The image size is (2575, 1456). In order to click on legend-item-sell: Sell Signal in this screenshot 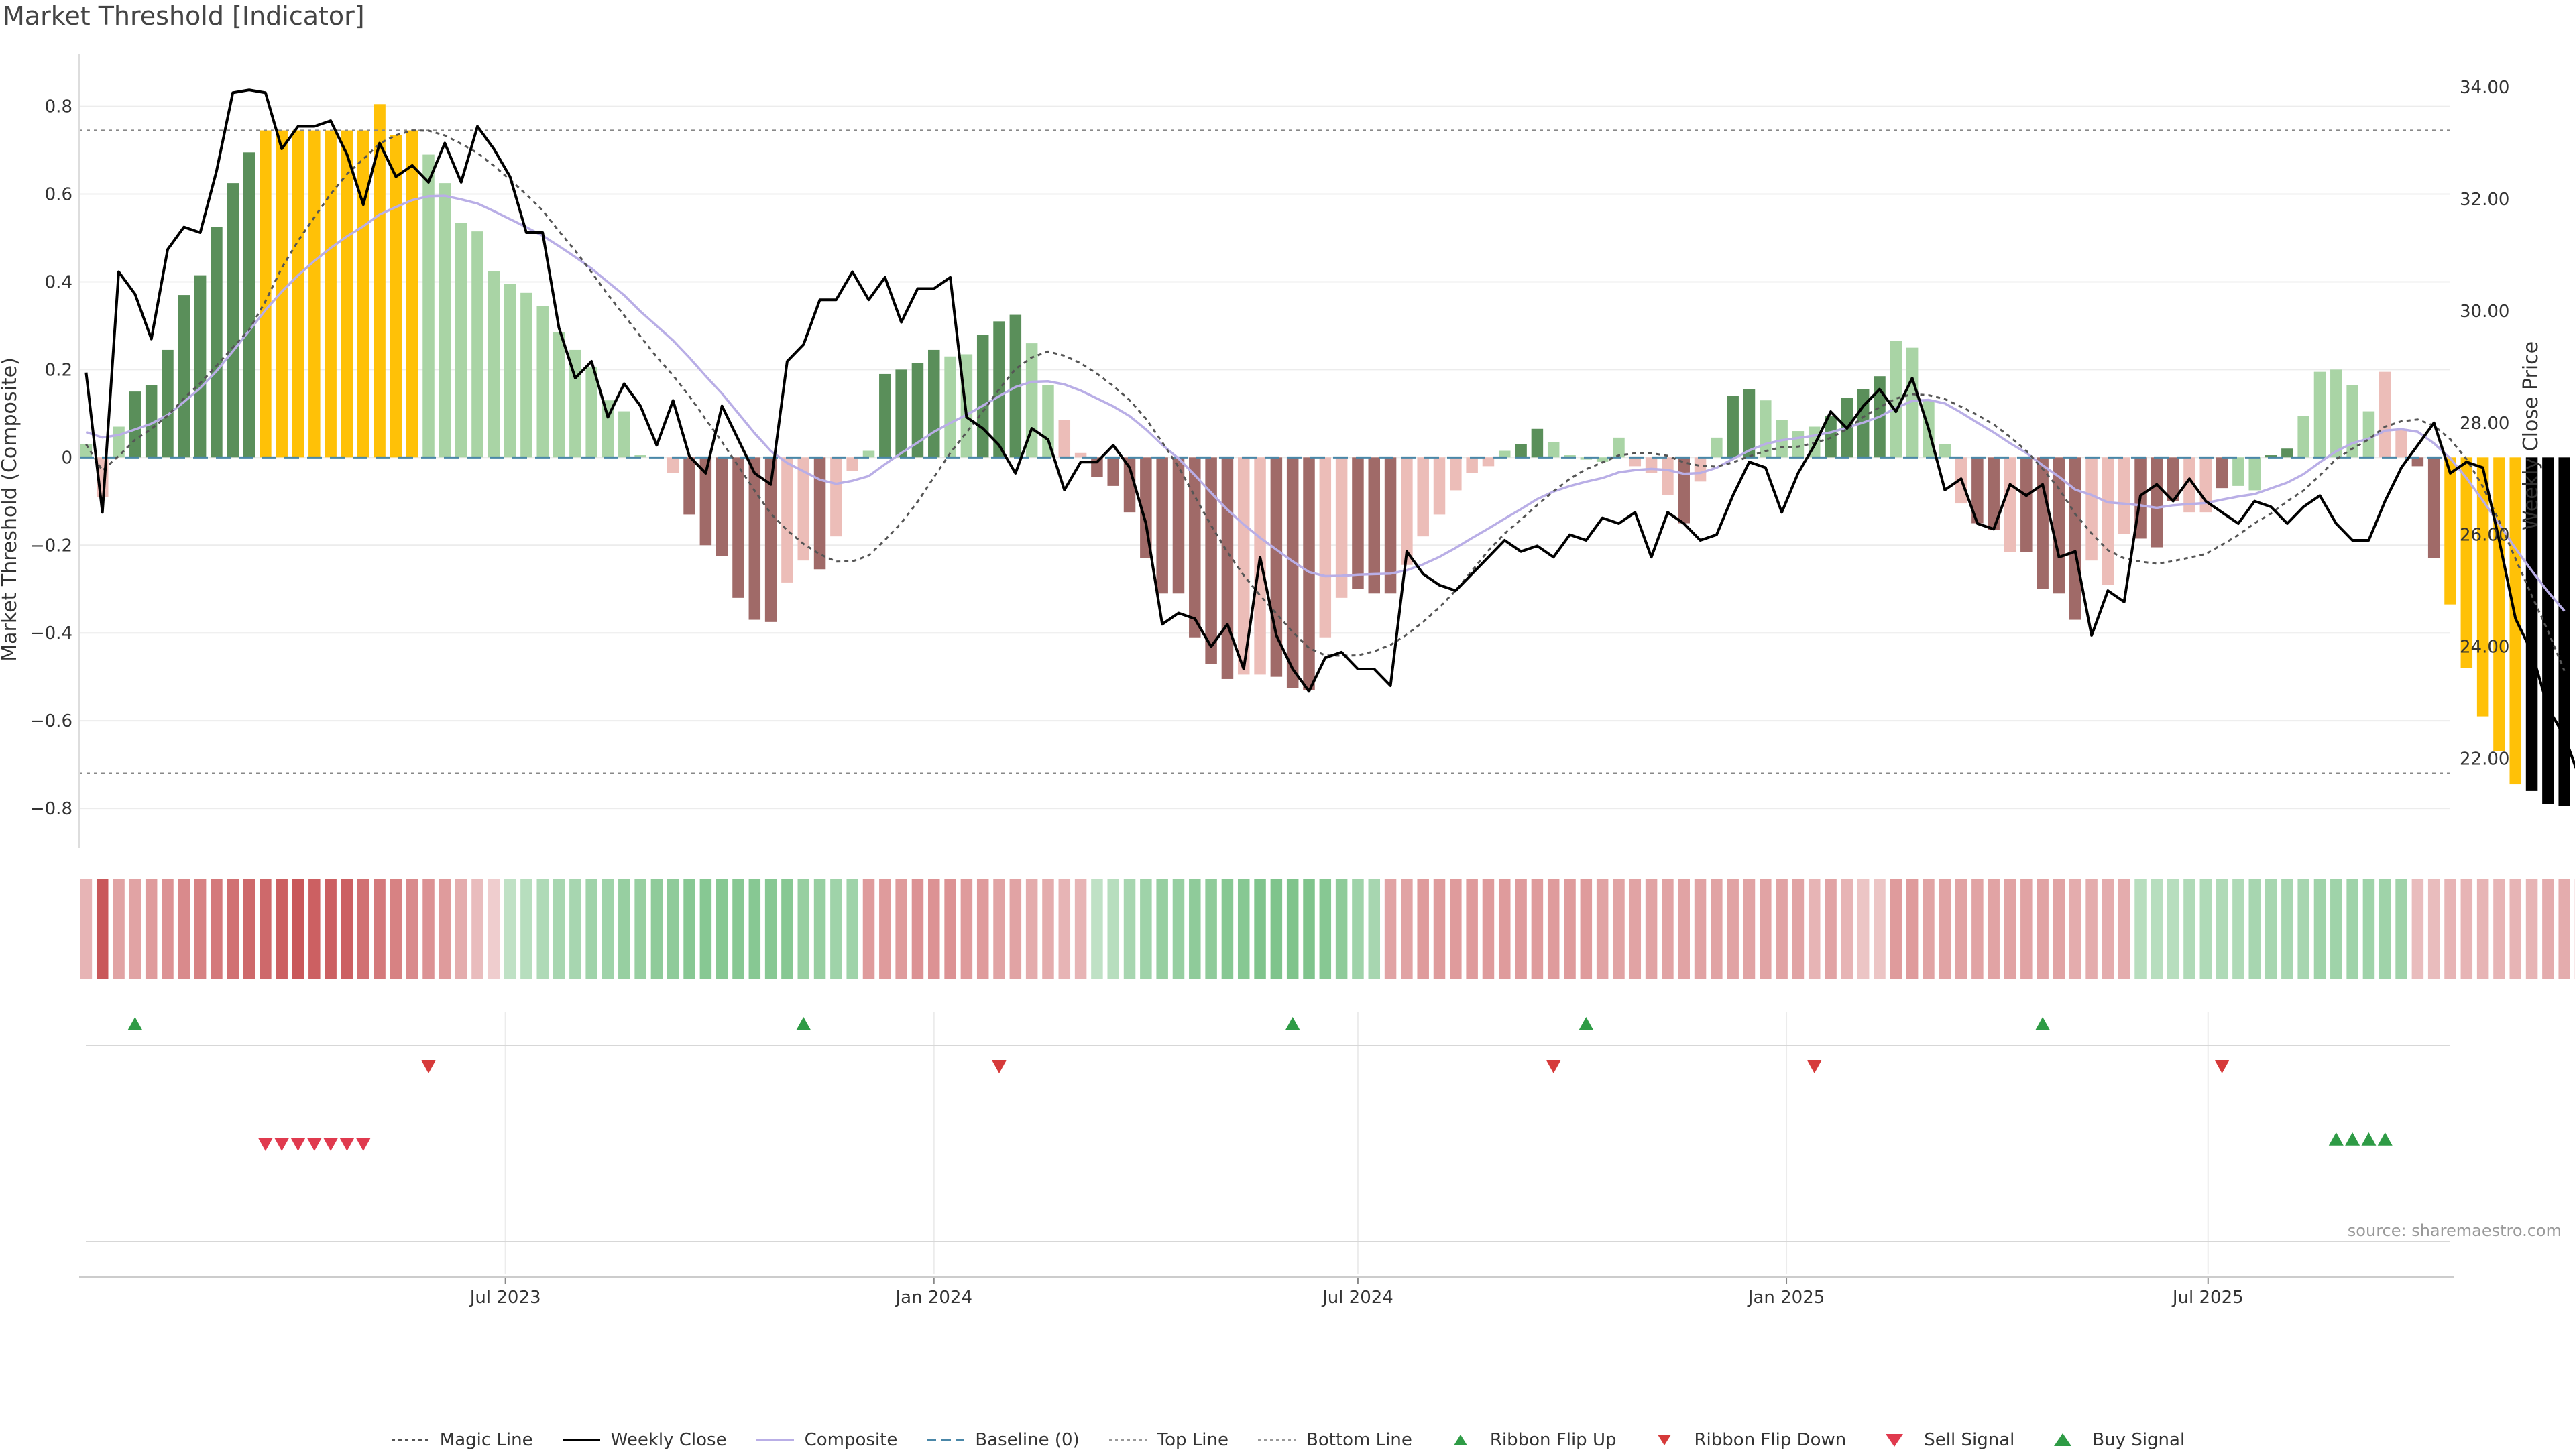, I will do `click(1944, 1440)`.